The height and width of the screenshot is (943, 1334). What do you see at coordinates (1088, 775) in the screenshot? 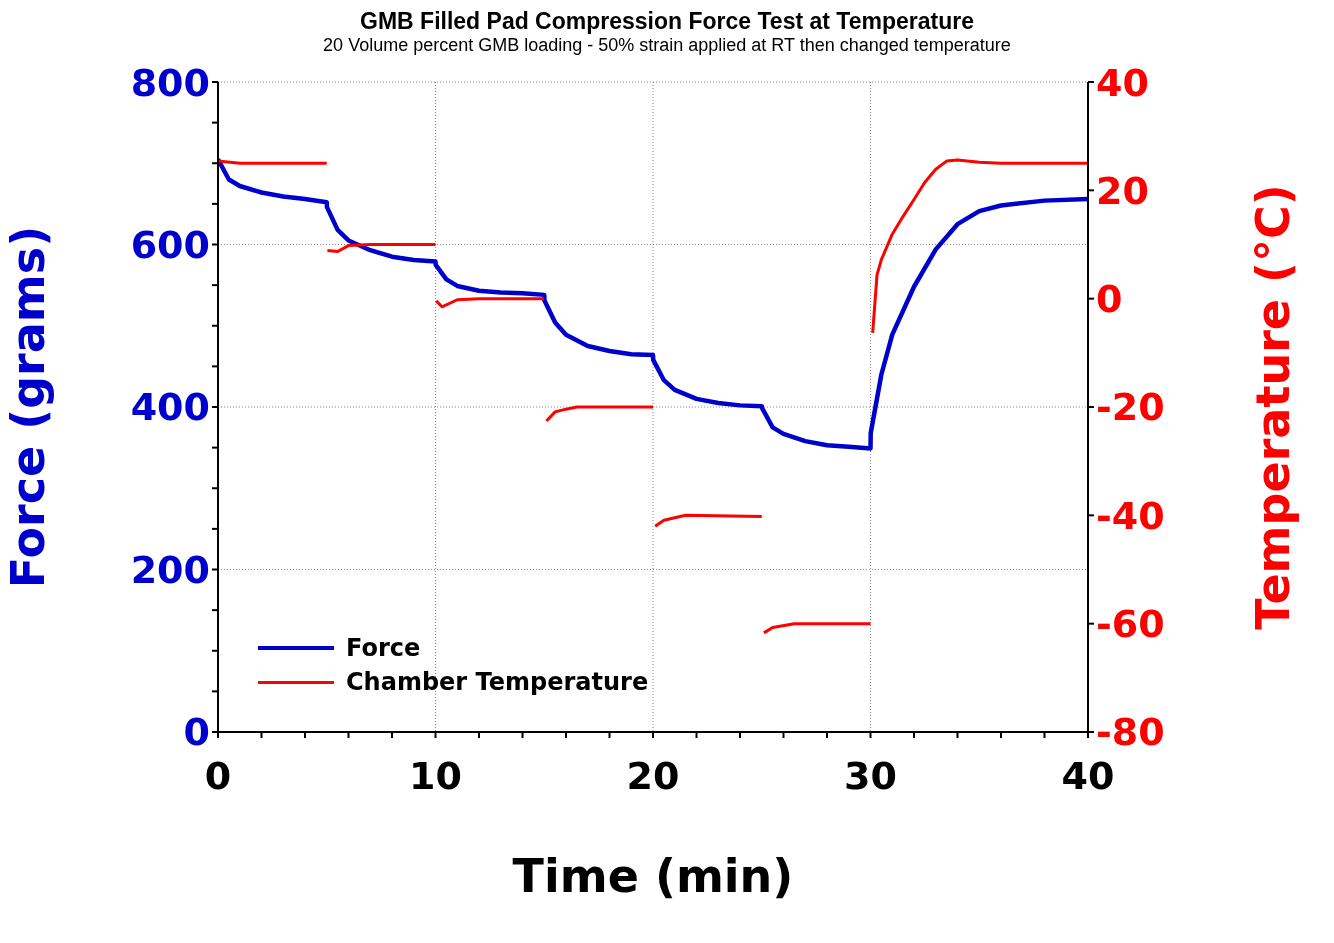
I see `x-tick-label: 40` at bounding box center [1088, 775].